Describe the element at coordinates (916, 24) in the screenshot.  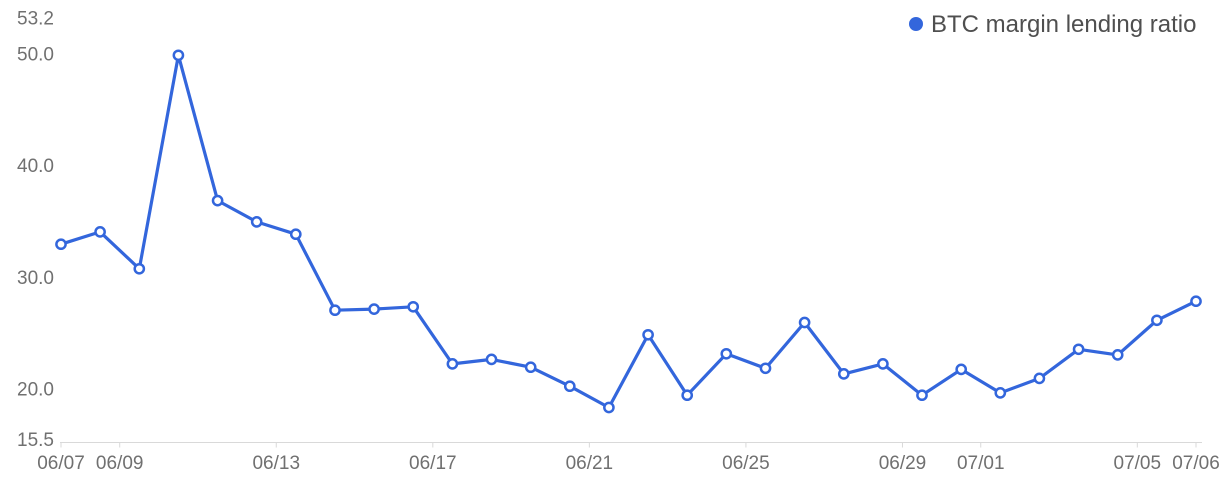
I see `legend-marker-icon` at that location.